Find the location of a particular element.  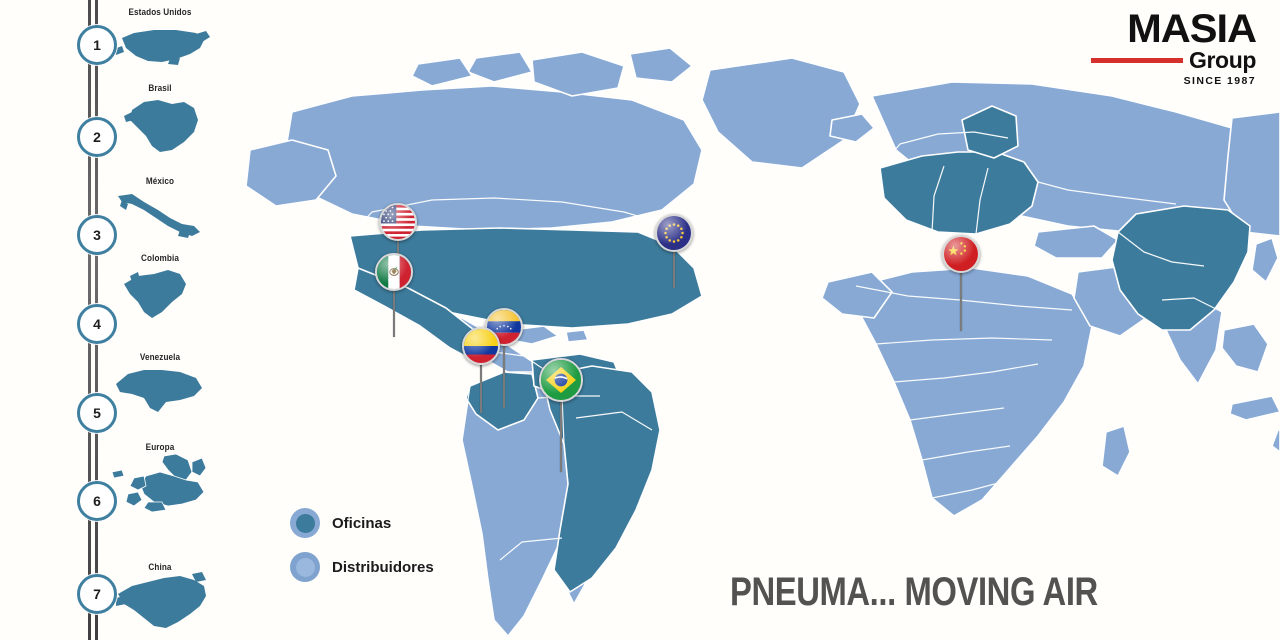

country-label-brasil: Brasil is located at coordinates (160, 88).